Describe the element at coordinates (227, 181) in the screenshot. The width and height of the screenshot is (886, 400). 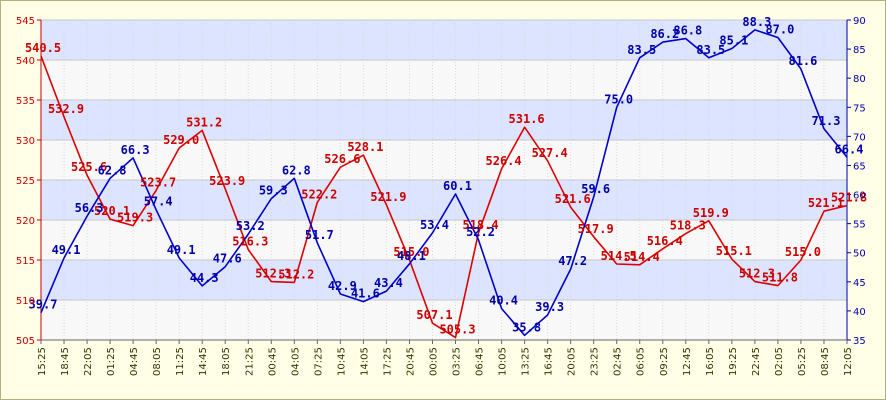
I see `red-data-label: 523.9` at that location.